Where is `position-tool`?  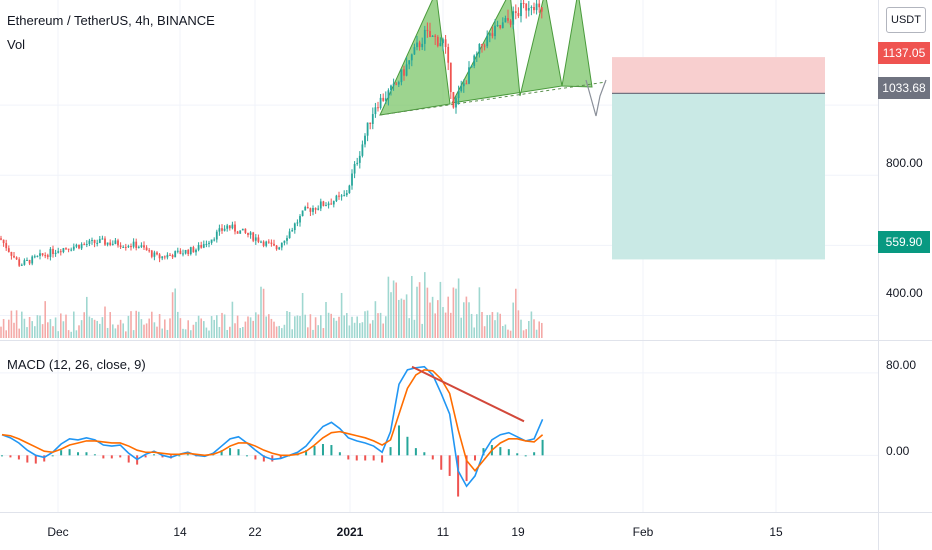 position-tool is located at coordinates (718, 158).